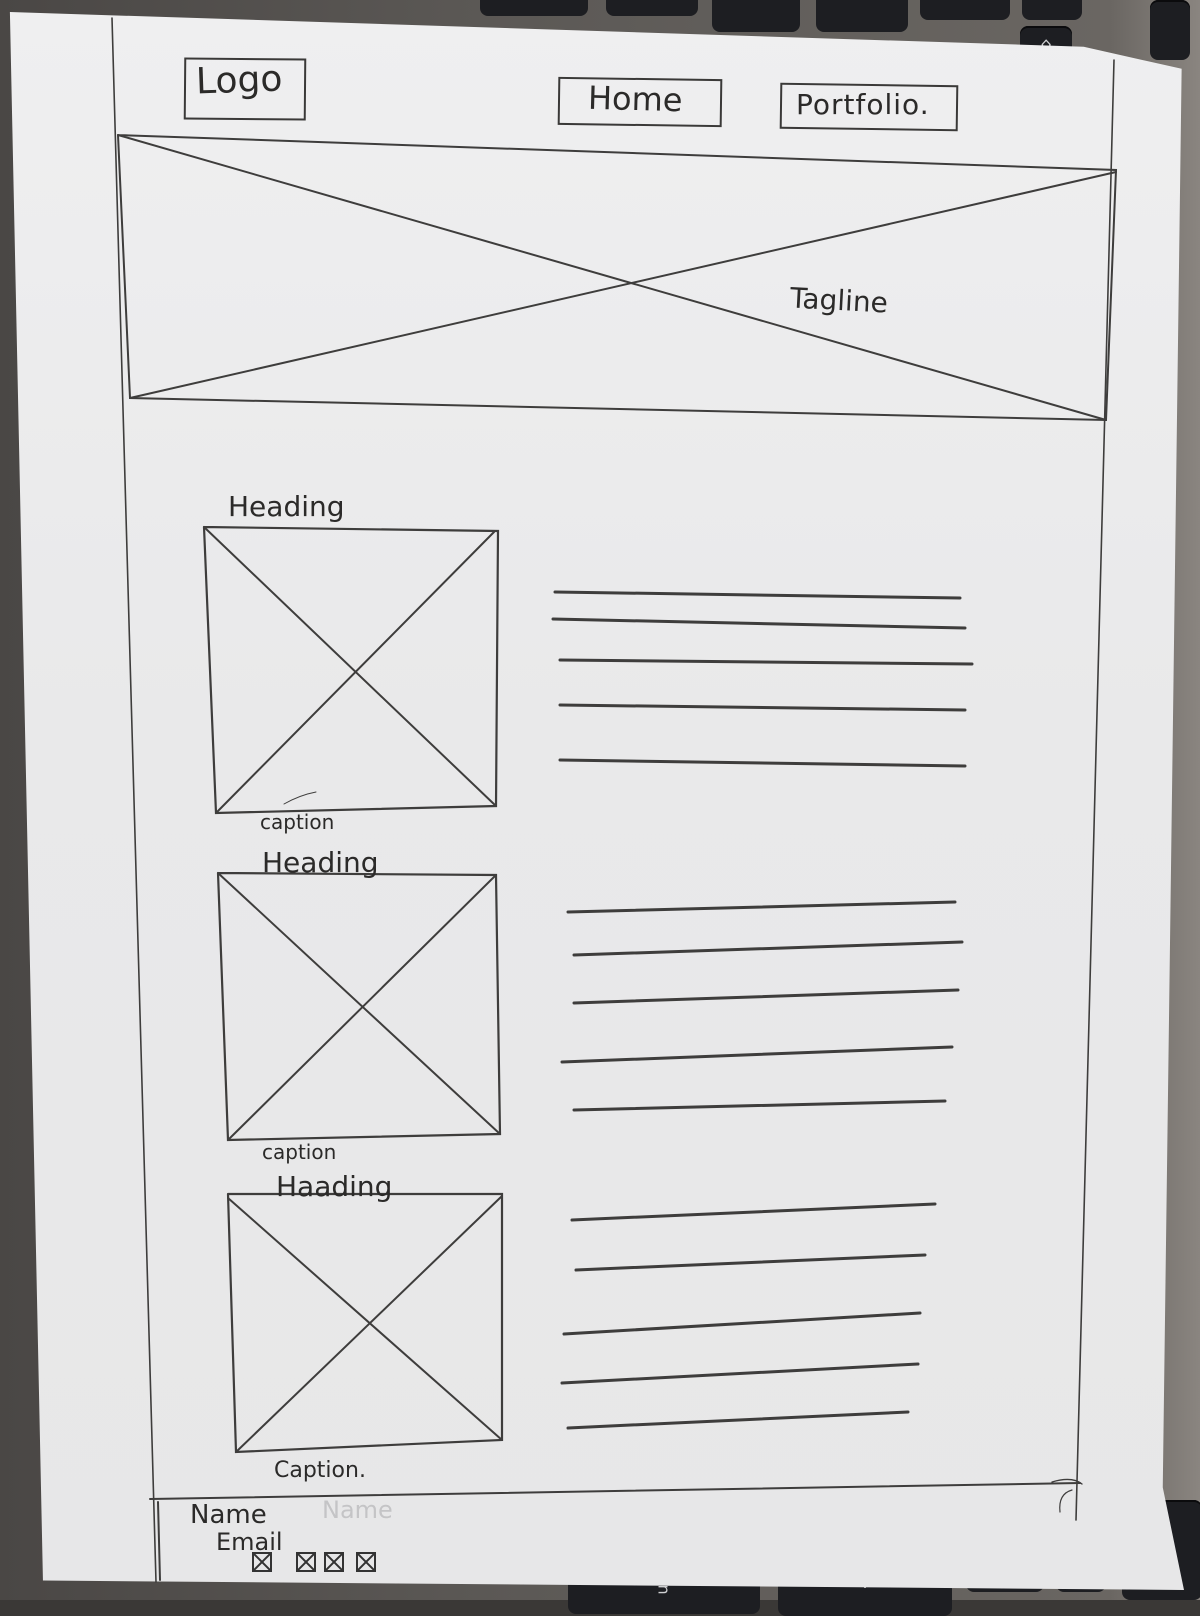 The width and height of the screenshot is (1200, 1616). Describe the element at coordinates (334, 1186) in the screenshot. I see `section-heading: Haading` at that location.